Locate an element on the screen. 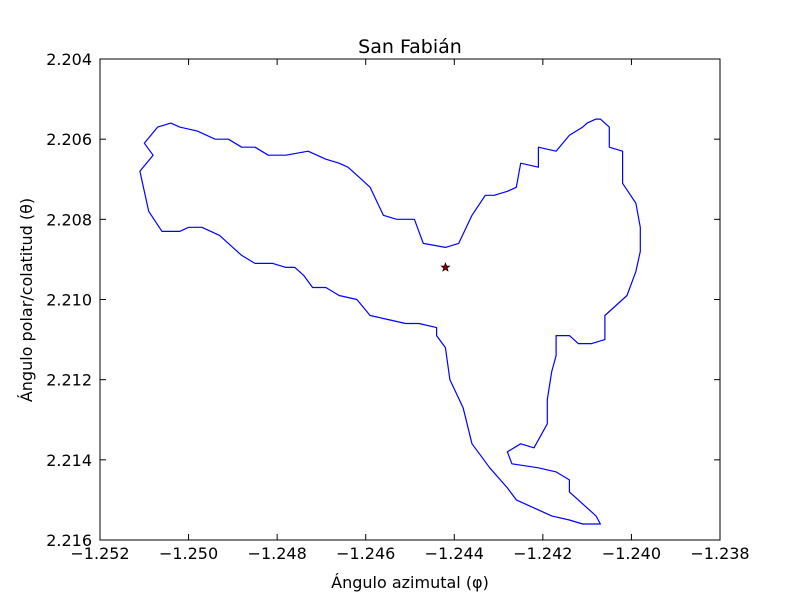  y-tick-label: 2.216 is located at coordinates (69, 540).